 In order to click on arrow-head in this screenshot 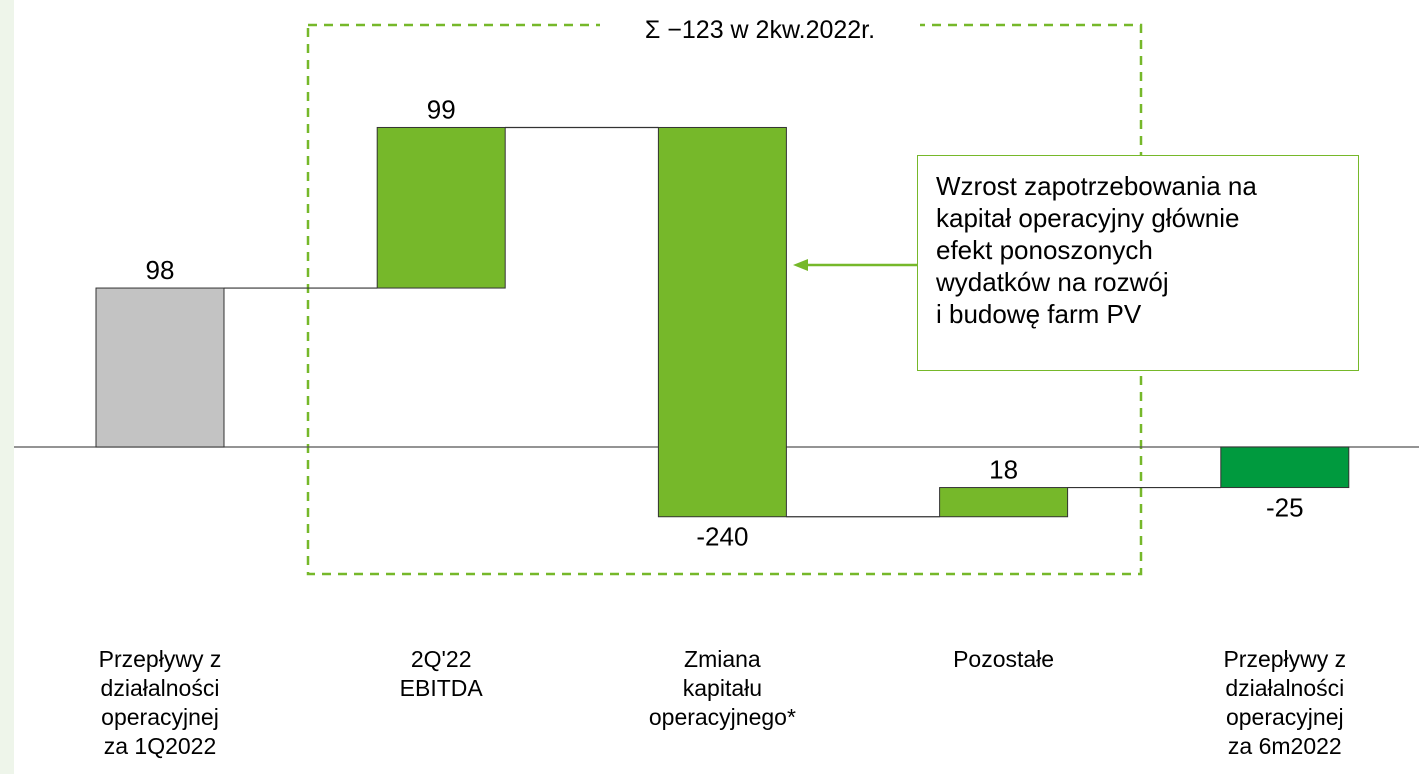, I will do `click(800, 265)`.